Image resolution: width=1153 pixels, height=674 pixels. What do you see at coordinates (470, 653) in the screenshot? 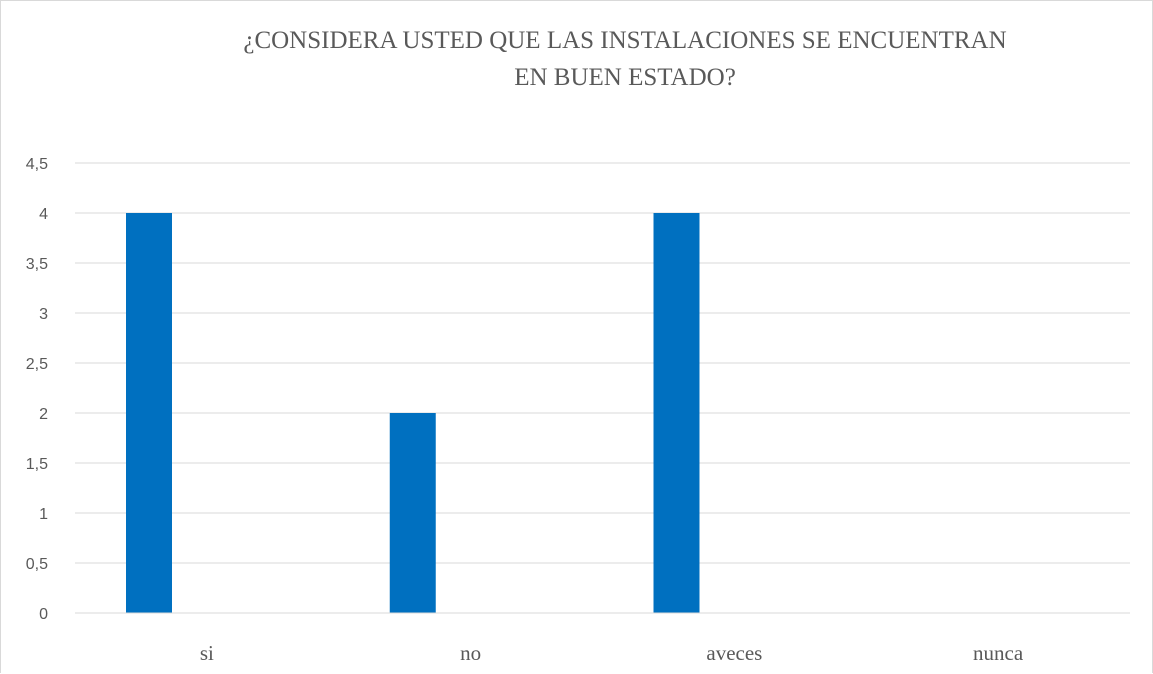
I see `x-tick-label: no` at bounding box center [470, 653].